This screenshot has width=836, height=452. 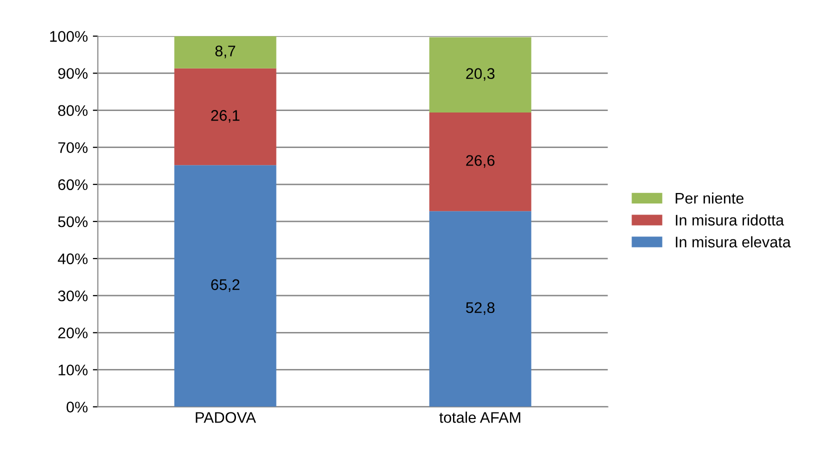 What do you see at coordinates (479, 417) in the screenshot?
I see `x-tick-label: totale AFAM` at bounding box center [479, 417].